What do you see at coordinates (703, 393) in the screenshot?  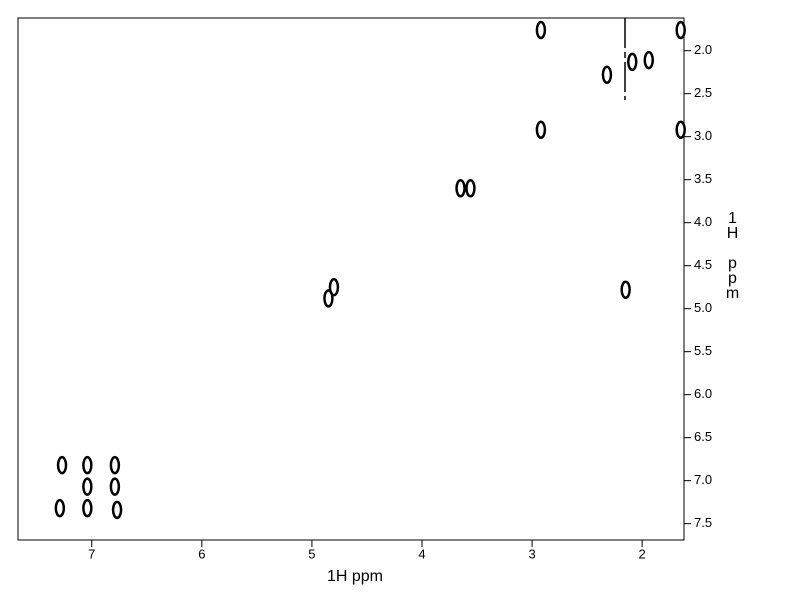 I see `y-tick-label: 6.0` at bounding box center [703, 393].